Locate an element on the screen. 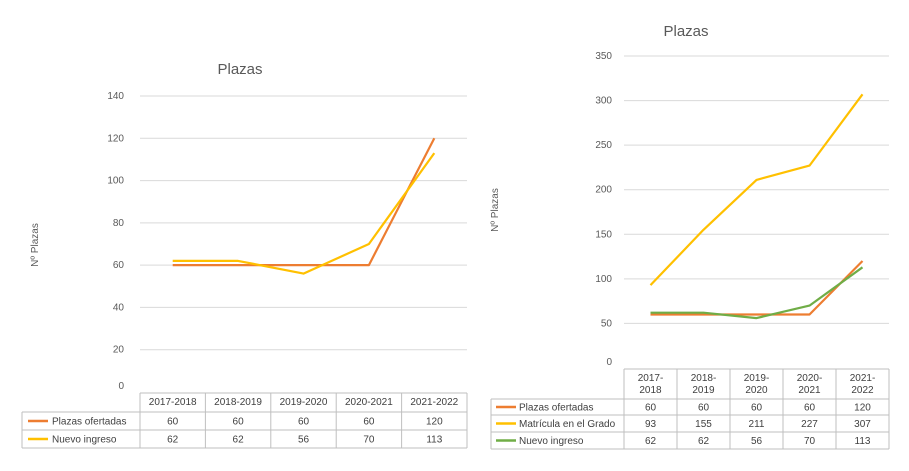 This screenshot has width=909, height=471. table-value: 211 is located at coordinates (757, 424).